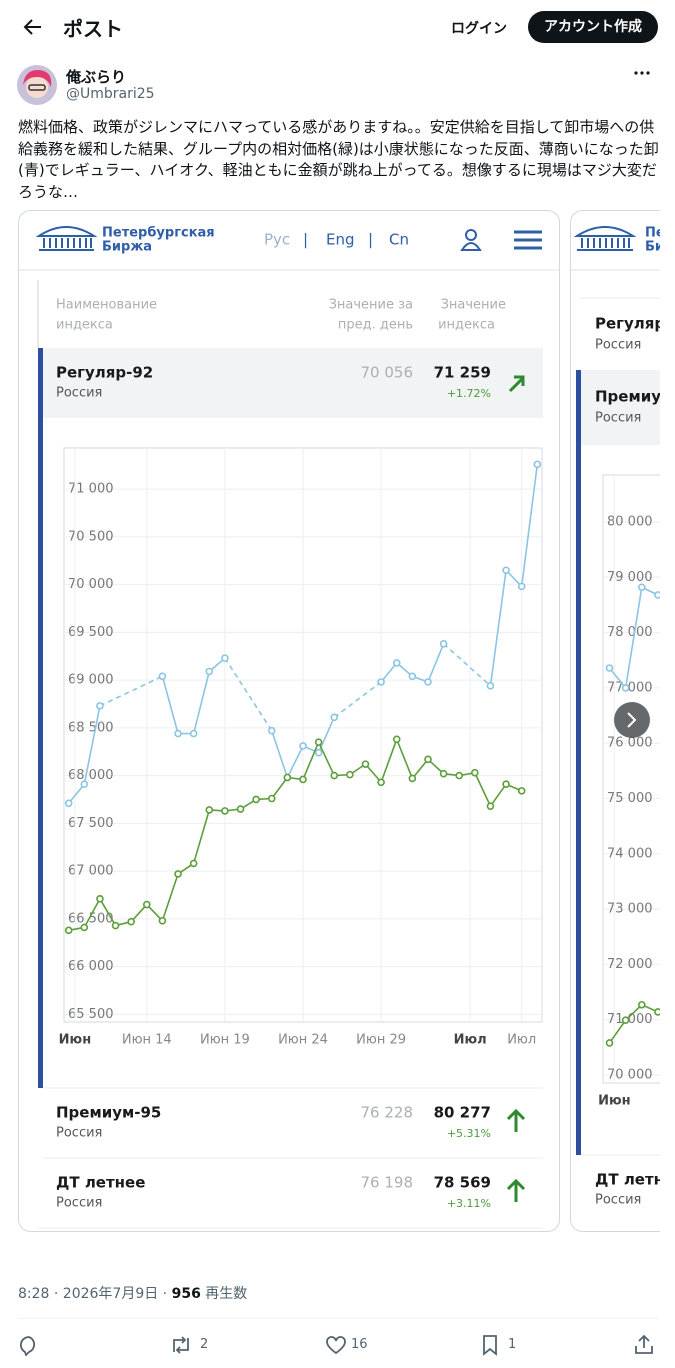 The height and width of the screenshot is (1368, 675). What do you see at coordinates (108, 1113) in the screenshot?
I see `row-name: Премиум-95` at bounding box center [108, 1113].